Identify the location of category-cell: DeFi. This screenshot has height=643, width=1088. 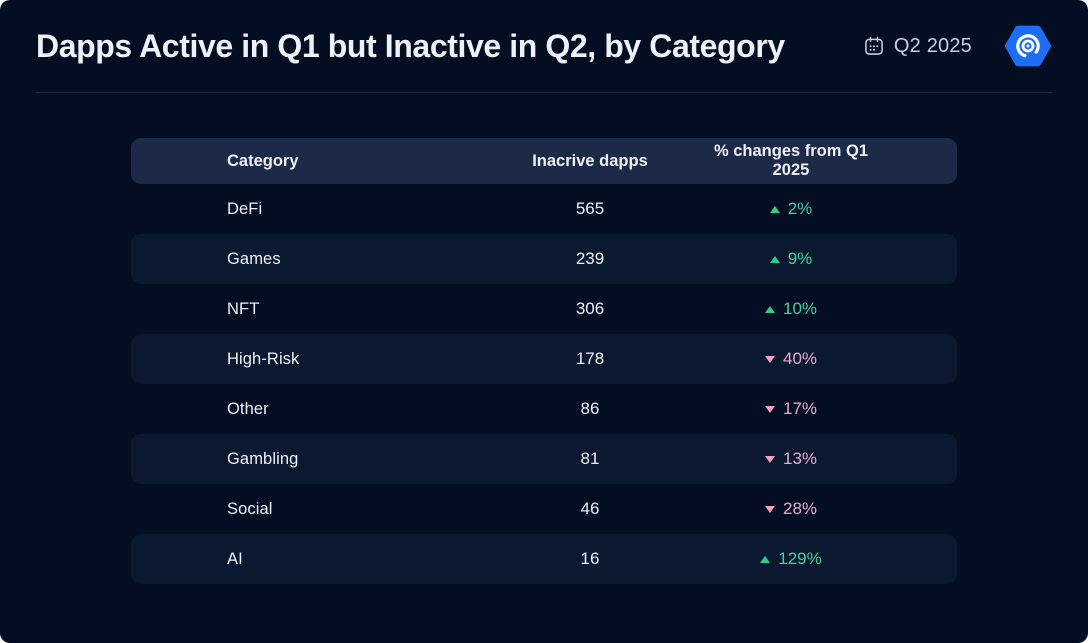
(245, 208).